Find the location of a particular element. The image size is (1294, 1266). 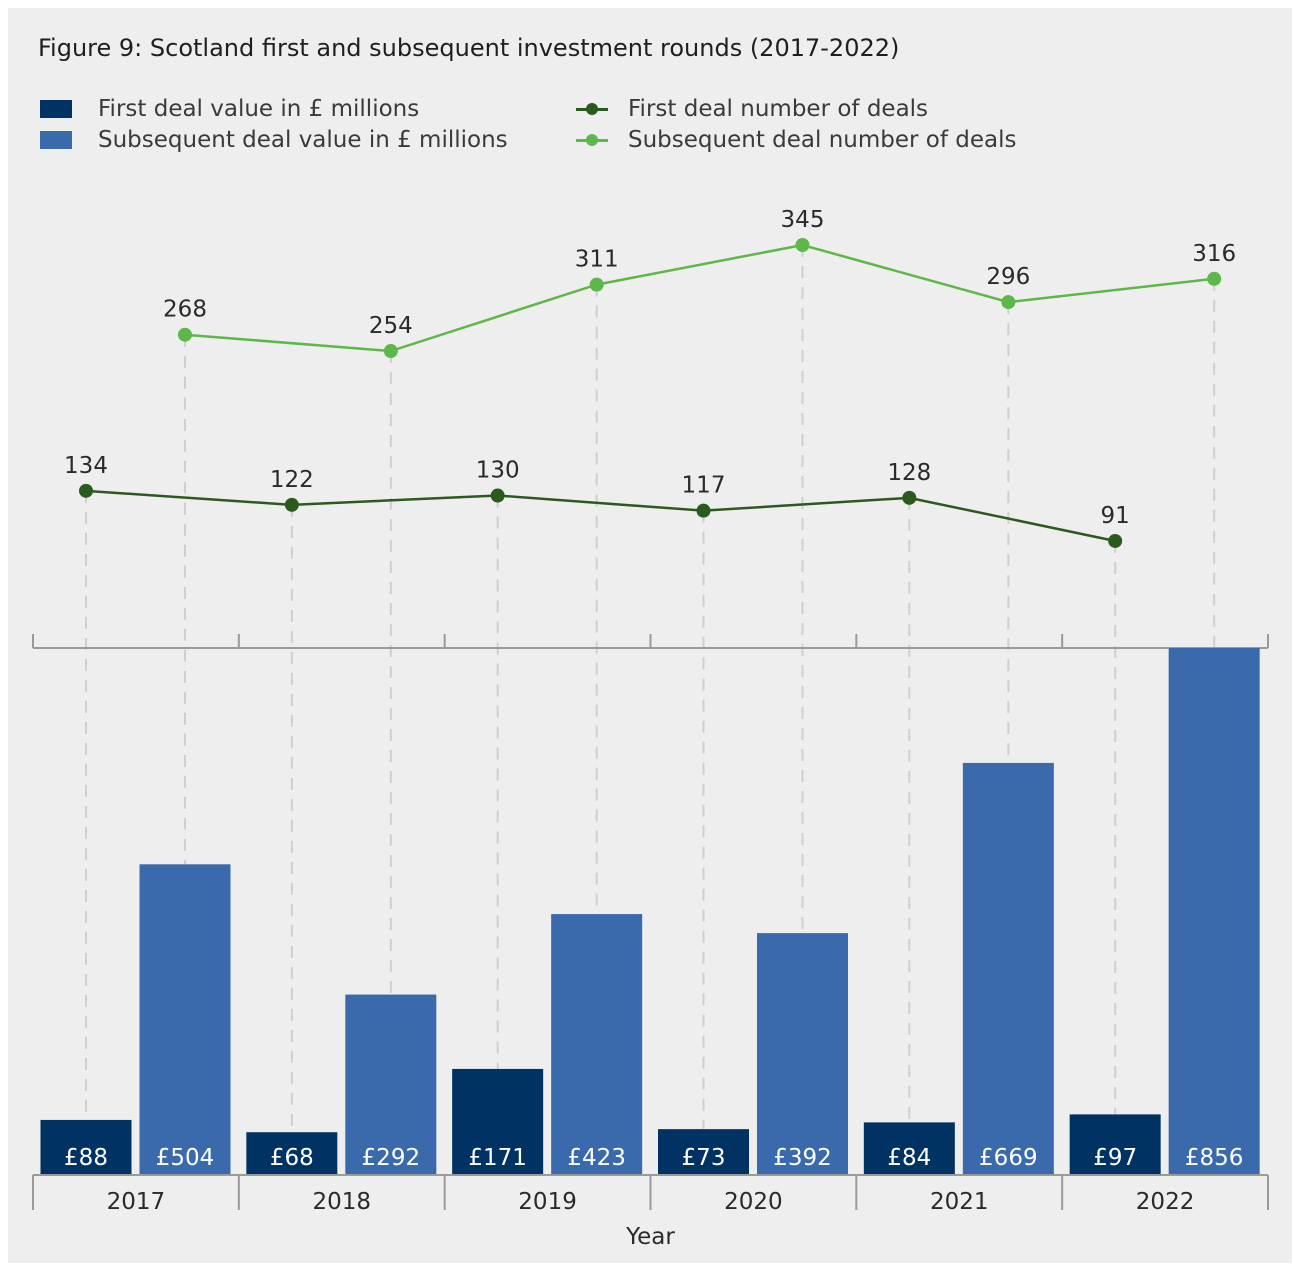

data-label-subsequent-deals: 268 is located at coordinates (185, 310).